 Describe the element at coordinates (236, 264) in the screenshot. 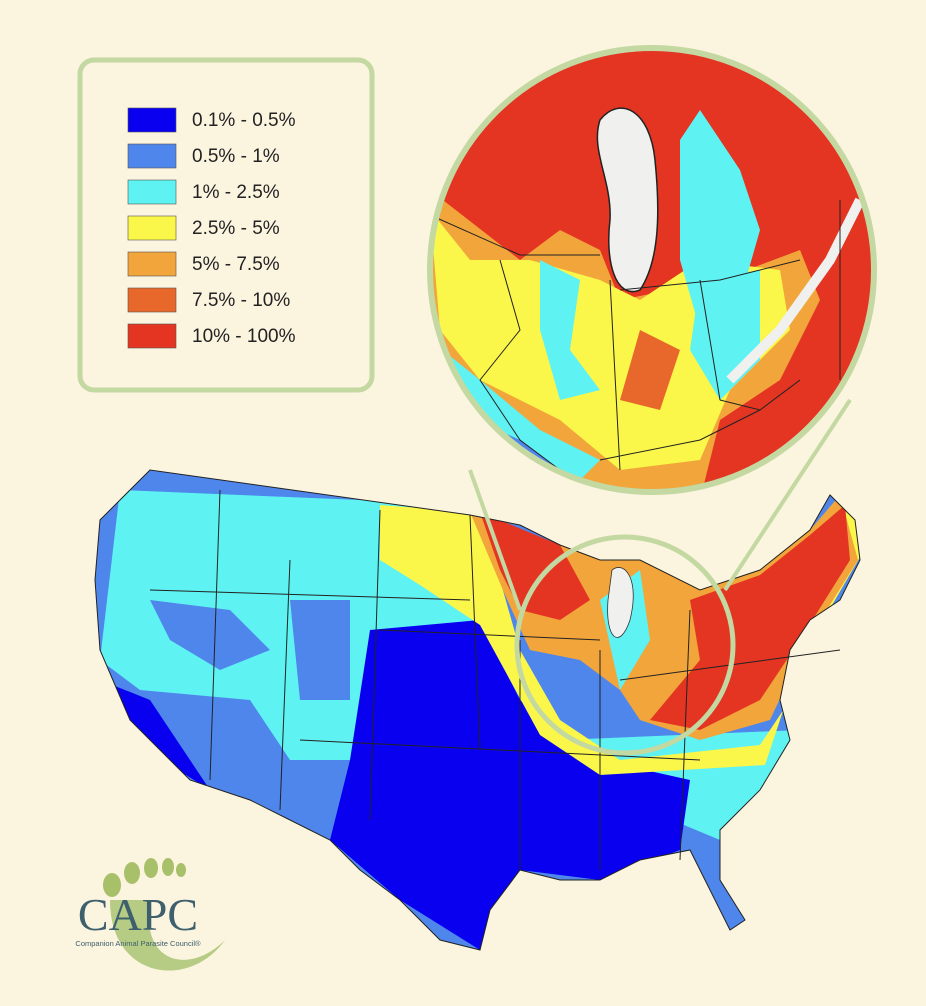

I see `legend-label: 5% - 7.5%` at that location.